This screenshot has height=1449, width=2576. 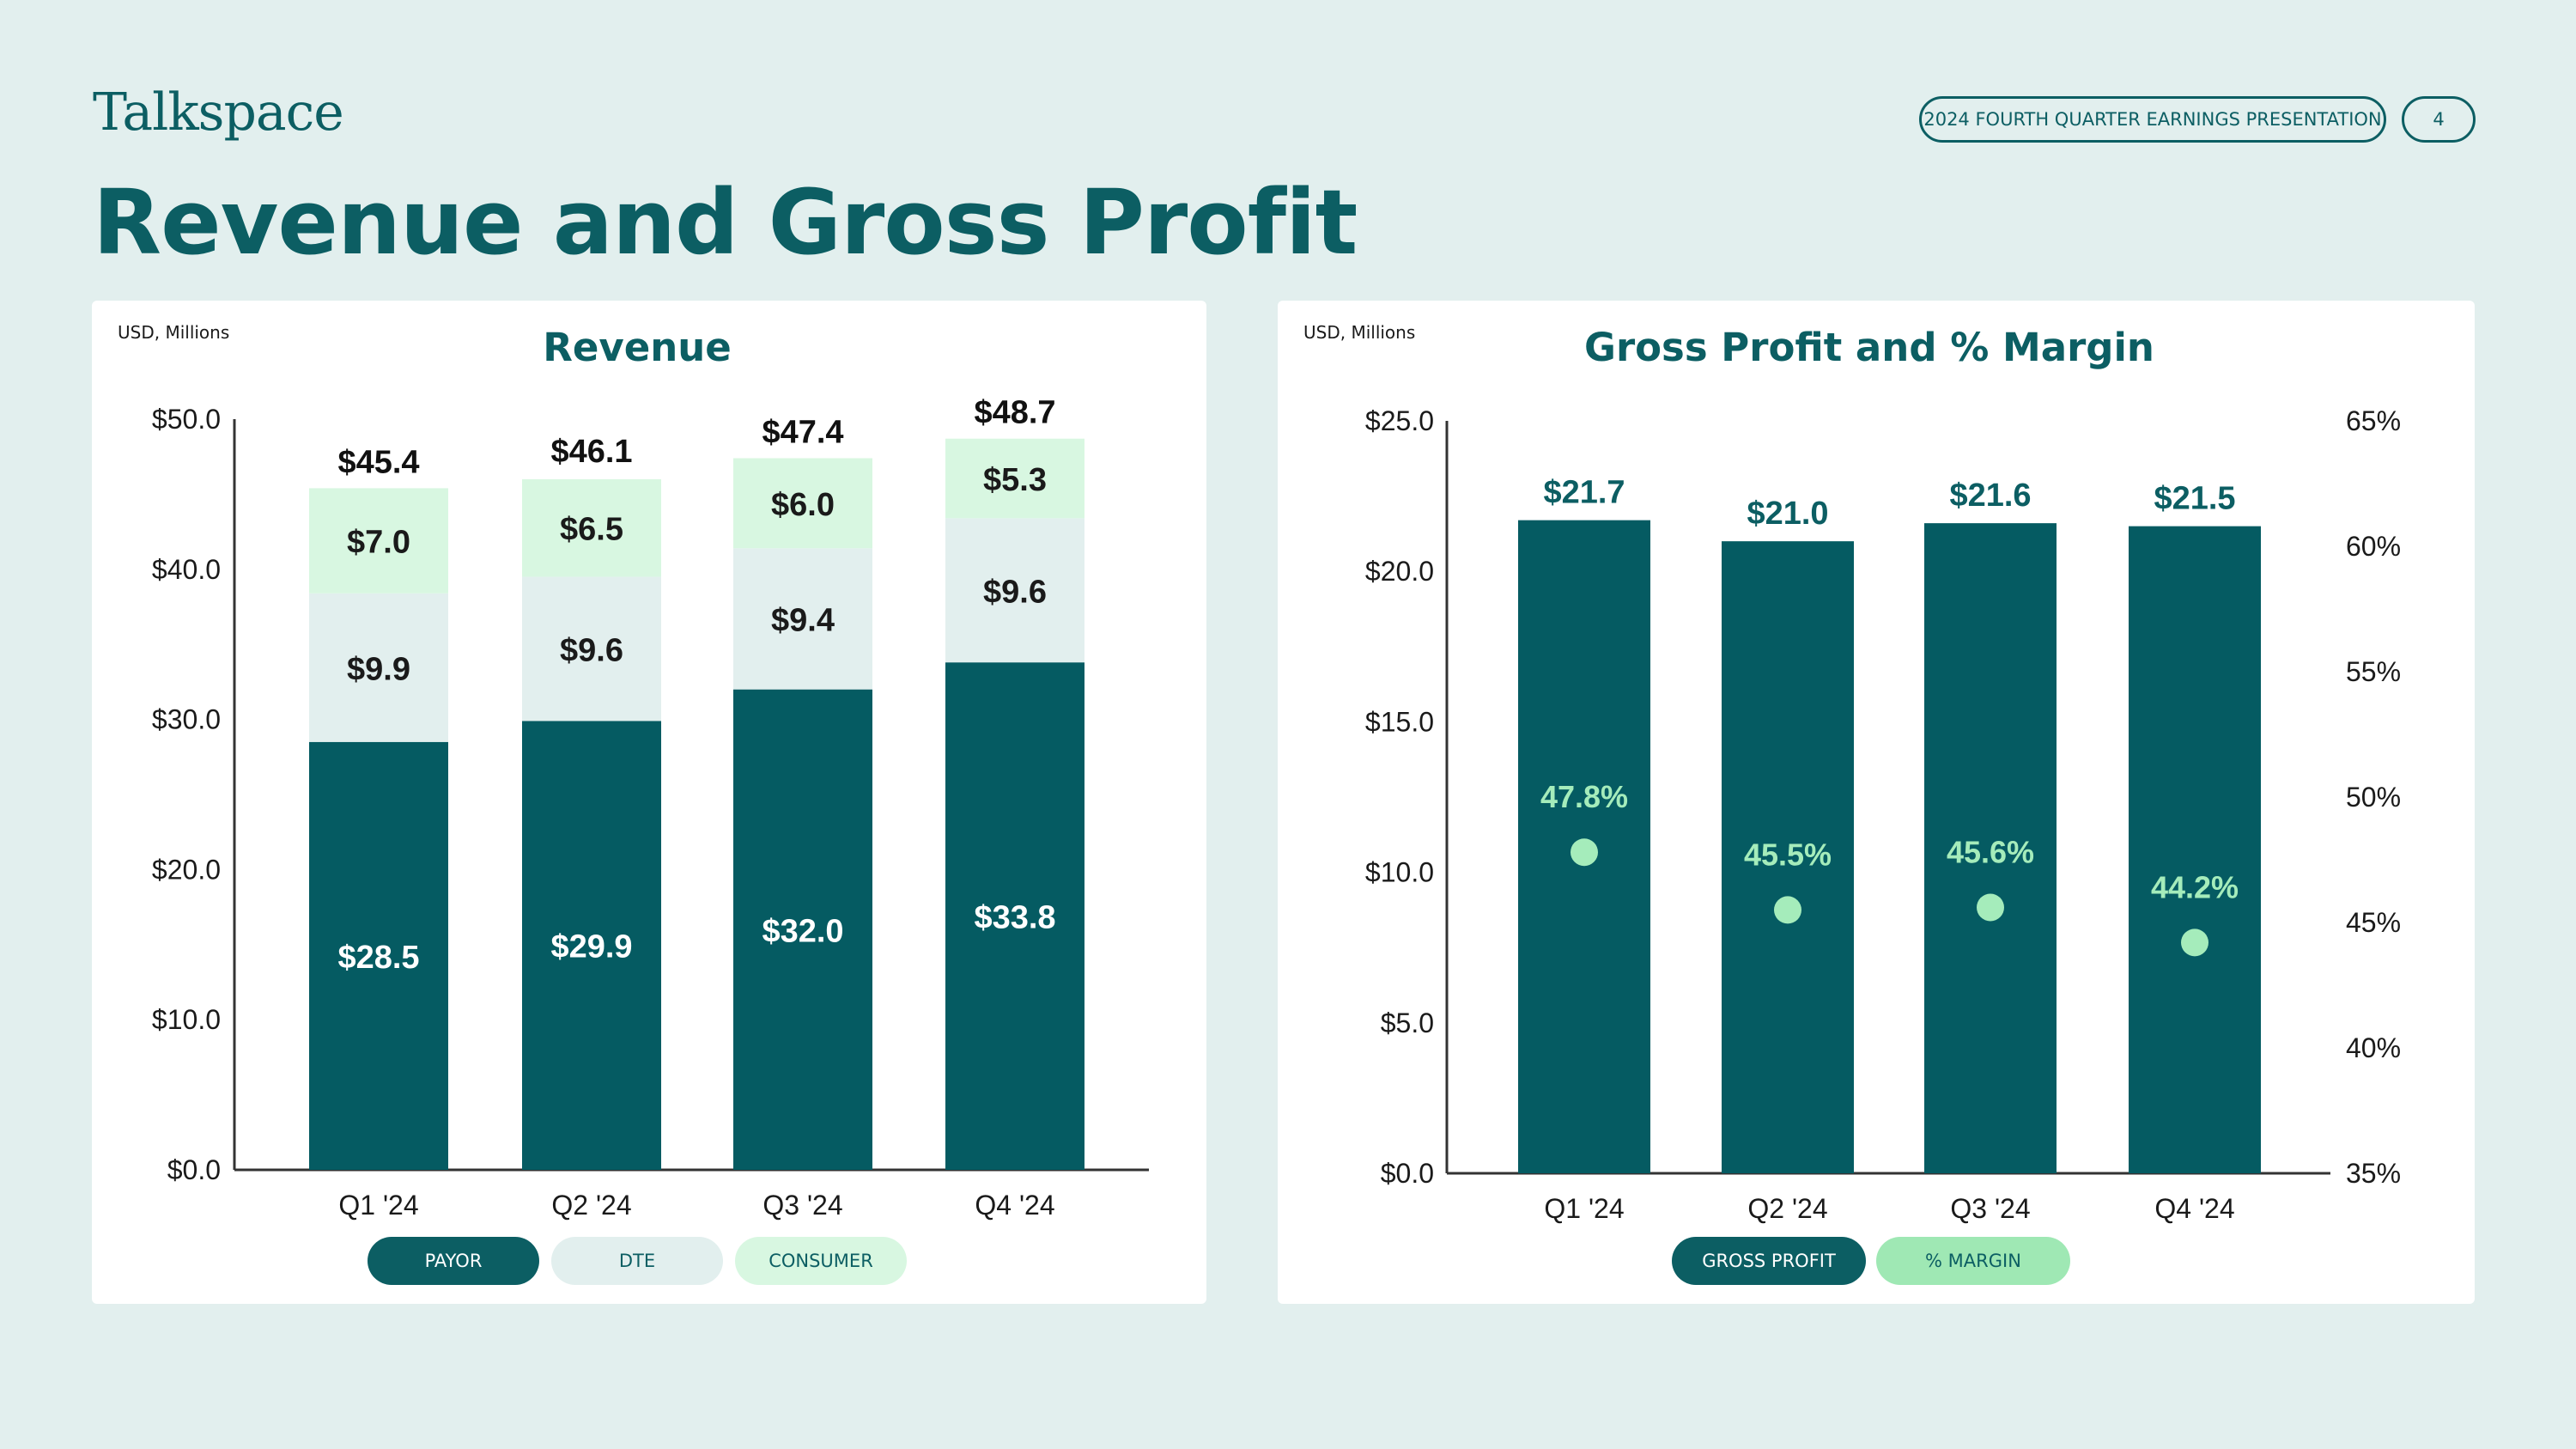 What do you see at coordinates (802, 432) in the screenshot?
I see `revenue-total-label: $47.4` at bounding box center [802, 432].